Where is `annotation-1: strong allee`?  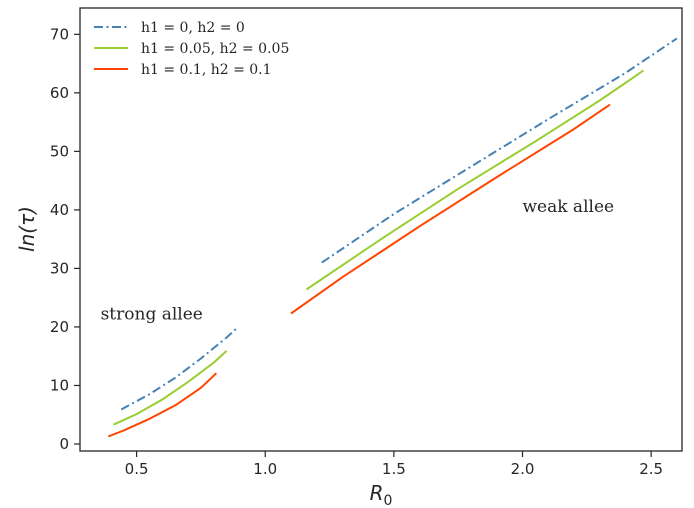 annotation-1: strong allee is located at coordinates (152, 314).